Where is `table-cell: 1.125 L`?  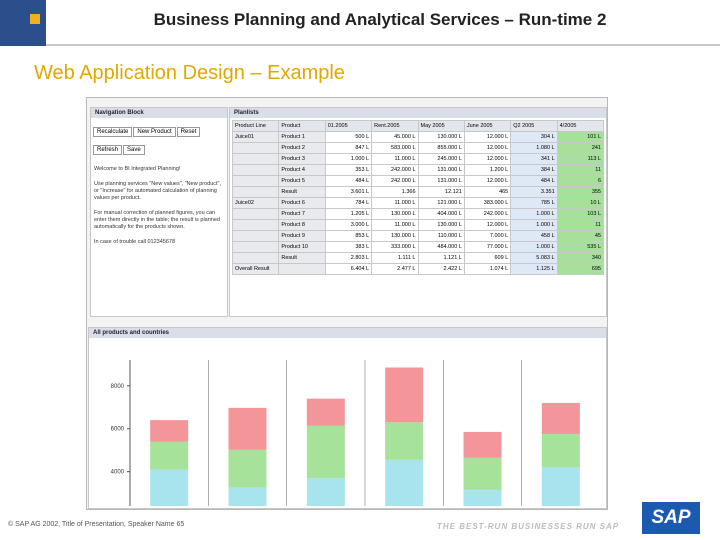 table-cell: 1.125 L is located at coordinates (534, 269).